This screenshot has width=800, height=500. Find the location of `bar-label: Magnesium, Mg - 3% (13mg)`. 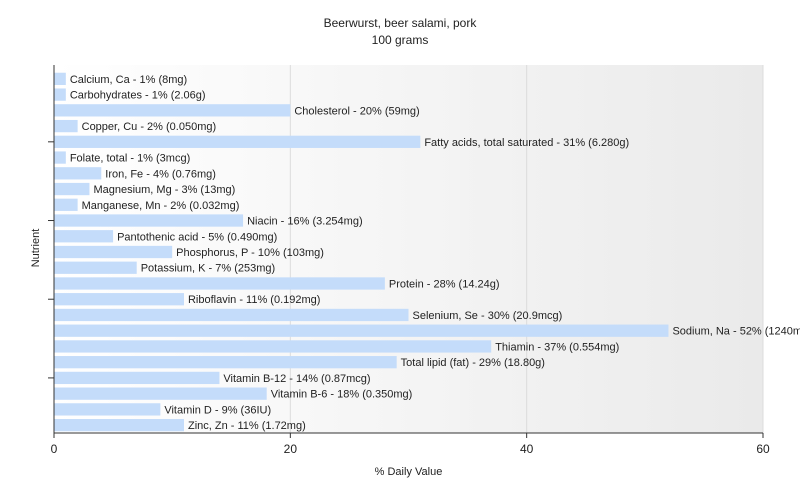

bar-label: Magnesium, Mg - 3% (13mg) is located at coordinates (164, 190).